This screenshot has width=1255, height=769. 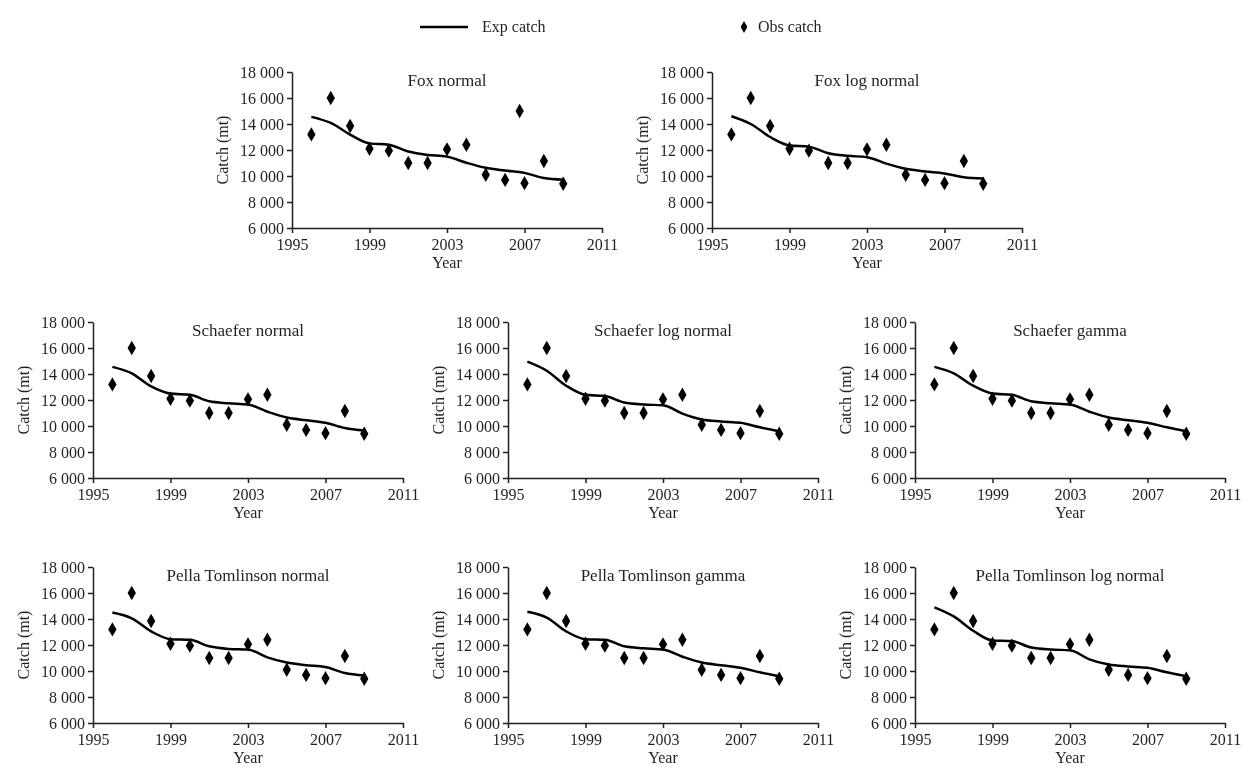 I want to click on chart-title: Fox normal, so click(x=447, y=80).